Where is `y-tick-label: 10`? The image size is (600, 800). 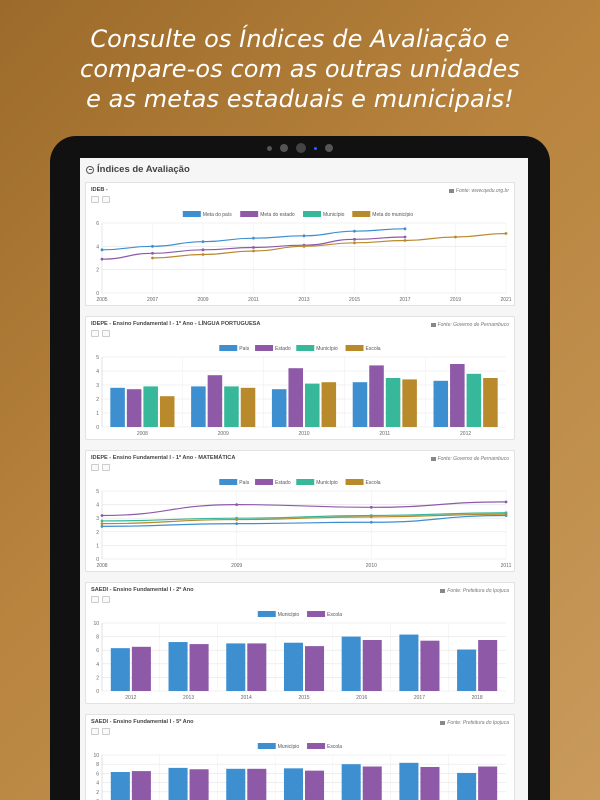
y-tick-label: 10 is located at coordinates (96, 756).